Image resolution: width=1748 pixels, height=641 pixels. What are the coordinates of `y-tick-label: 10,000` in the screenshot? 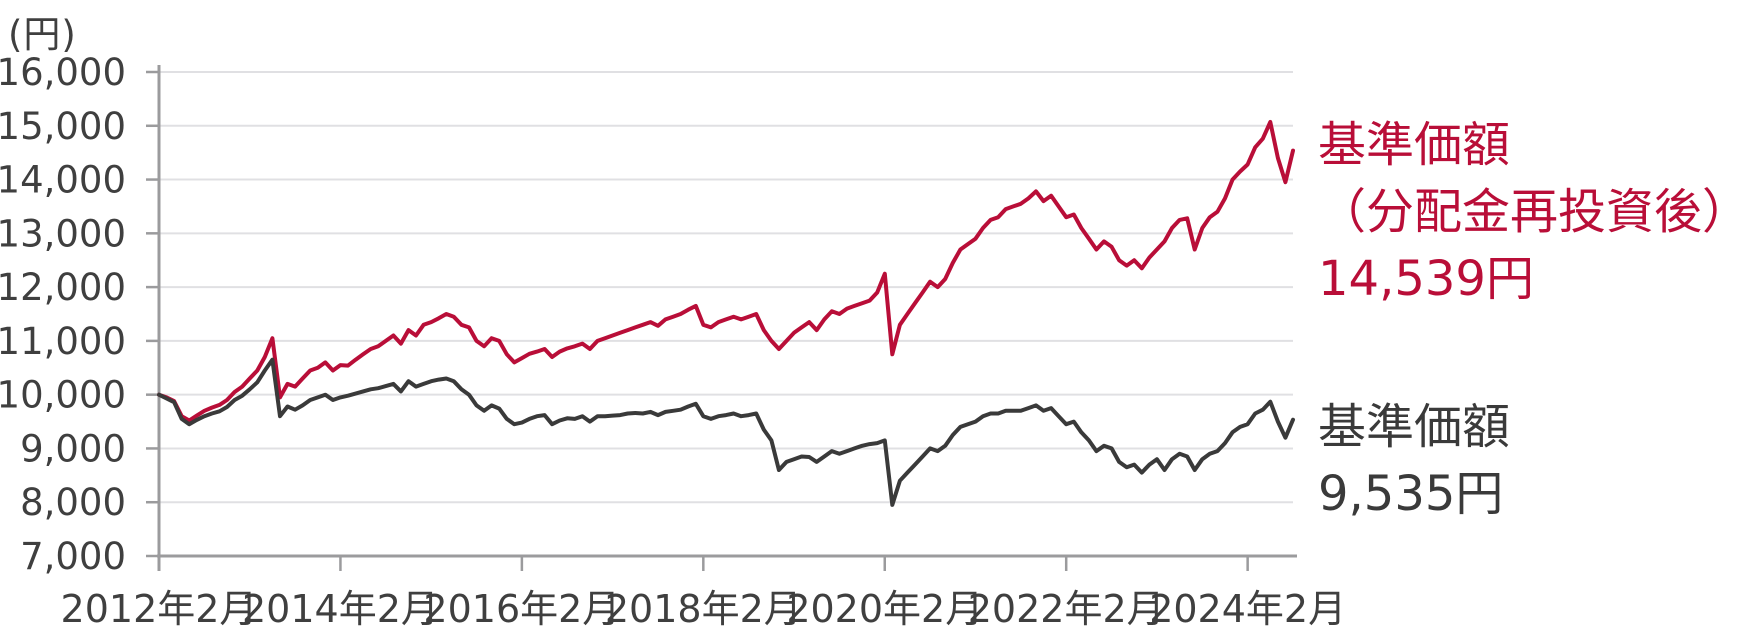 It's located at (63, 395).